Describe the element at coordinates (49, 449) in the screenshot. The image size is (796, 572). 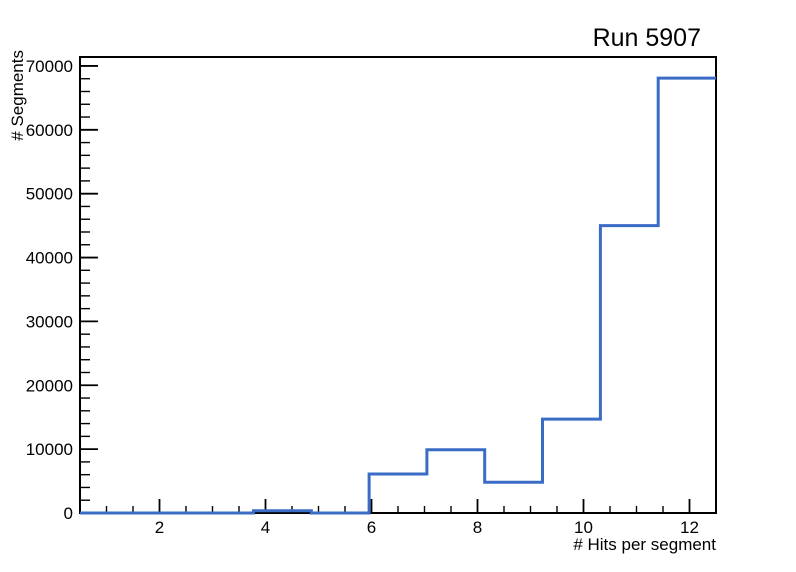
I see `y-tick-label: 10000` at that location.